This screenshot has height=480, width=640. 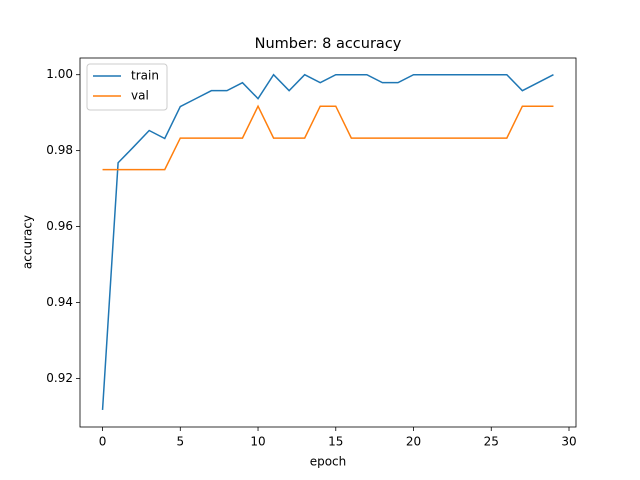 I want to click on x-tick-label: 25, so click(x=491, y=442).